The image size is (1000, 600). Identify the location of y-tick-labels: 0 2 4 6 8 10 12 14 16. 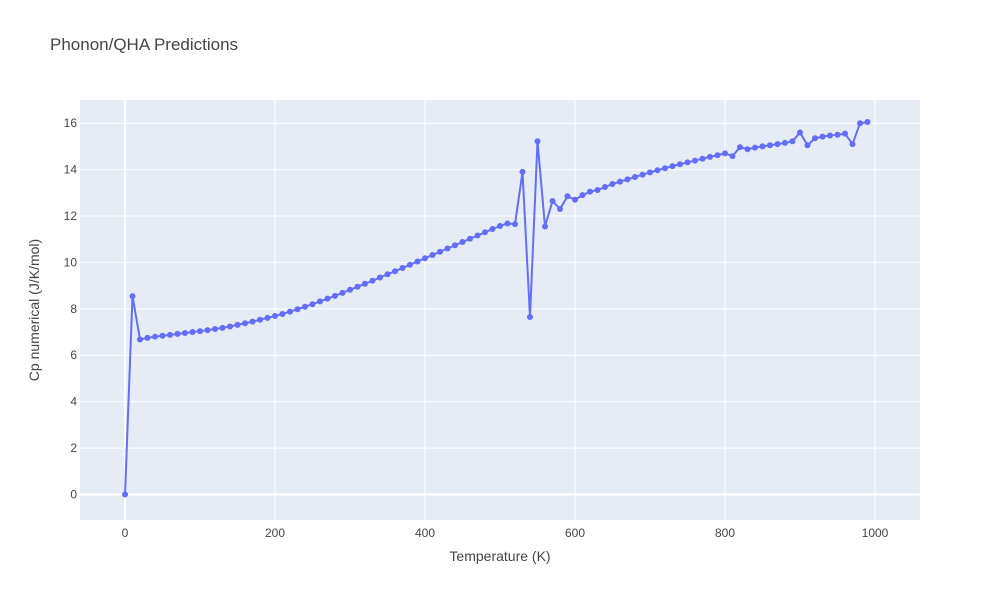
(71, 308).